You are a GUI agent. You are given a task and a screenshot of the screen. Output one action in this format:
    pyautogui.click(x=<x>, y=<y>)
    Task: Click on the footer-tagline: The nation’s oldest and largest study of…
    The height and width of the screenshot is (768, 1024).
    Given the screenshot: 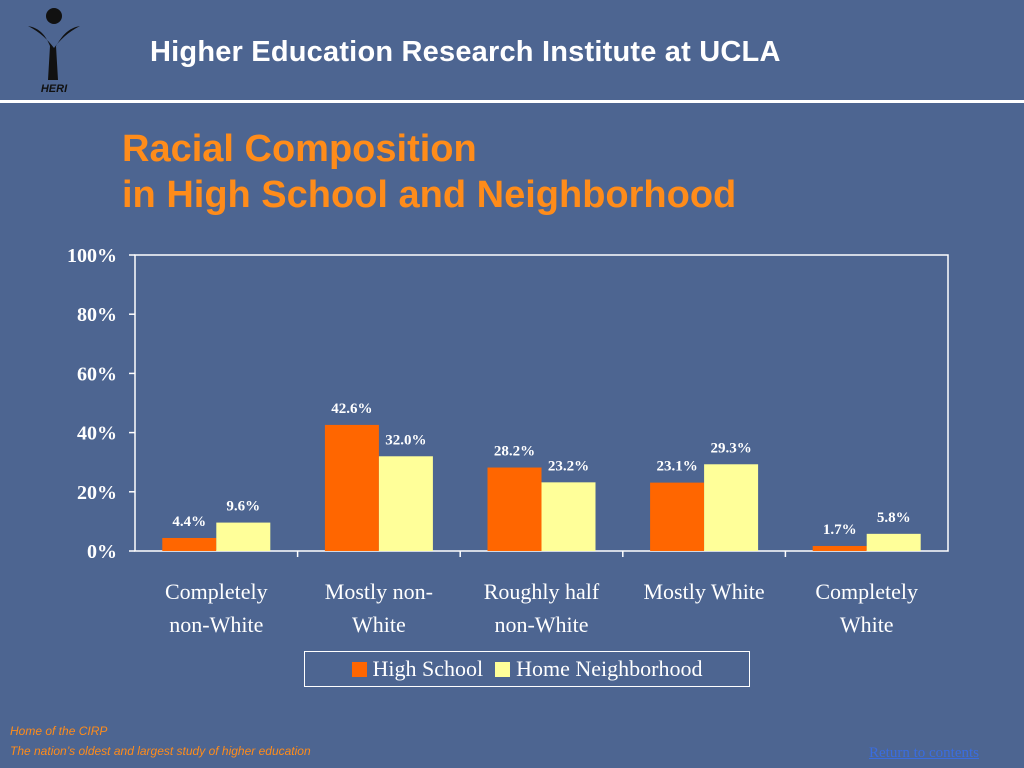 What is the action you would take?
    pyautogui.click(x=160, y=751)
    